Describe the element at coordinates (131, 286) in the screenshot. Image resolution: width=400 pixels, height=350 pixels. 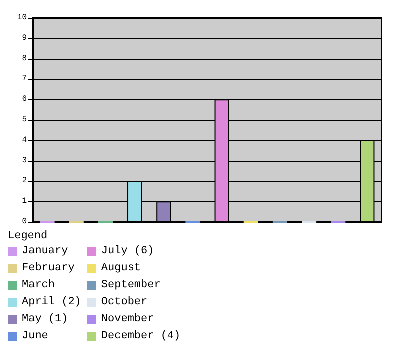
I see `legend-label: September` at that location.